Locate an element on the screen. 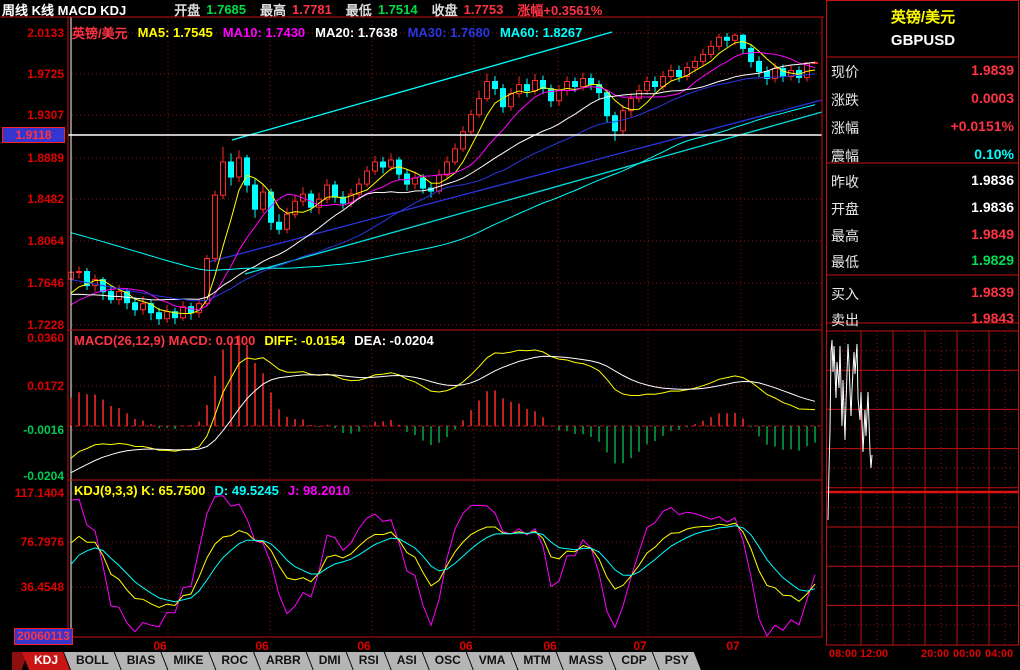 The height and width of the screenshot is (670, 1020). macd-axis-label: -0.0204 is located at coordinates (43, 476).